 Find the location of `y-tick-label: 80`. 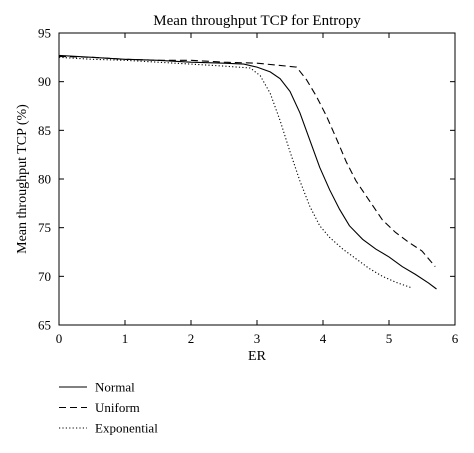

y-tick-label: 80 is located at coordinates (44, 179).